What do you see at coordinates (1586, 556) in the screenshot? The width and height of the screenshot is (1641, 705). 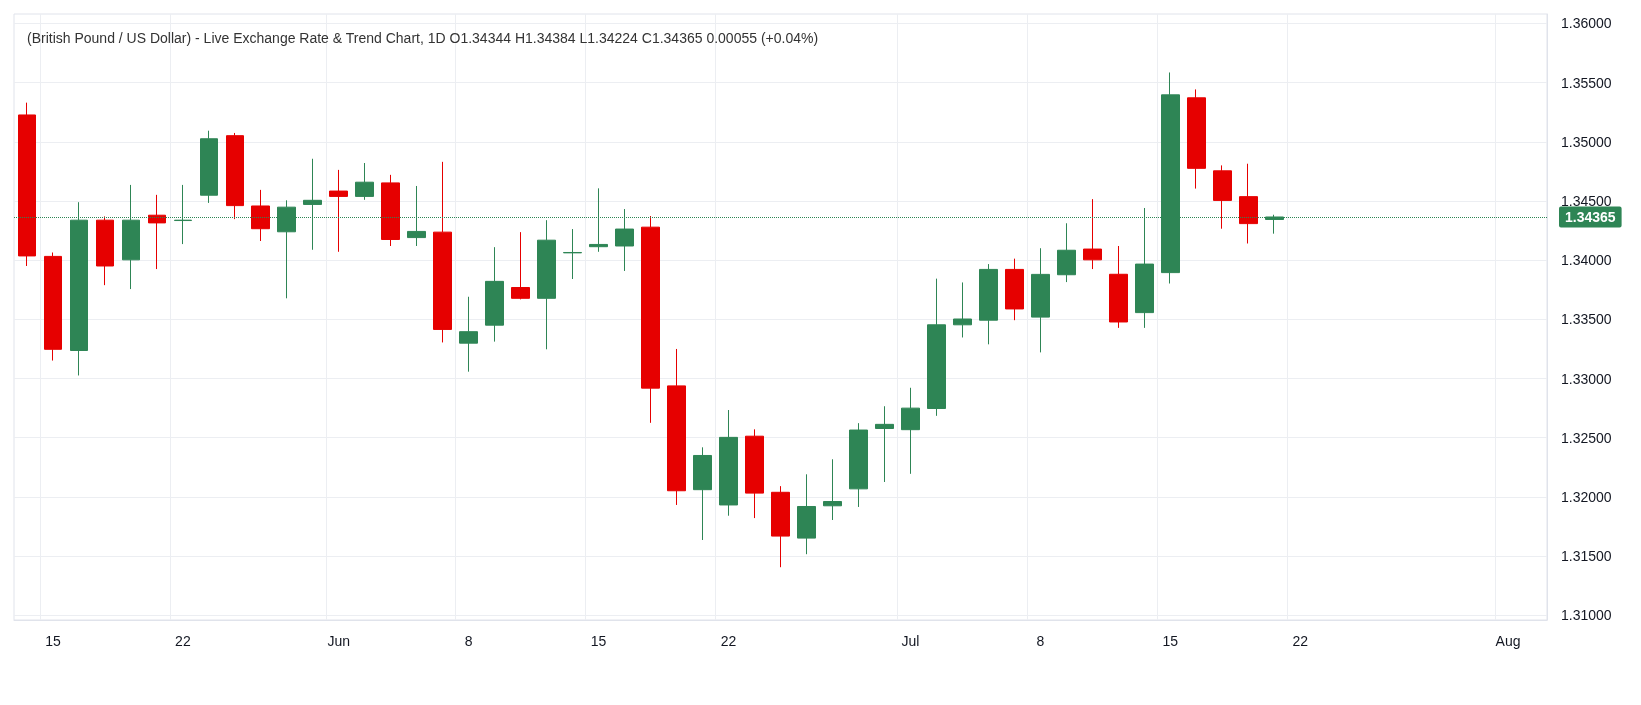 I see `y-tick-label: 1.31500` at bounding box center [1586, 556].